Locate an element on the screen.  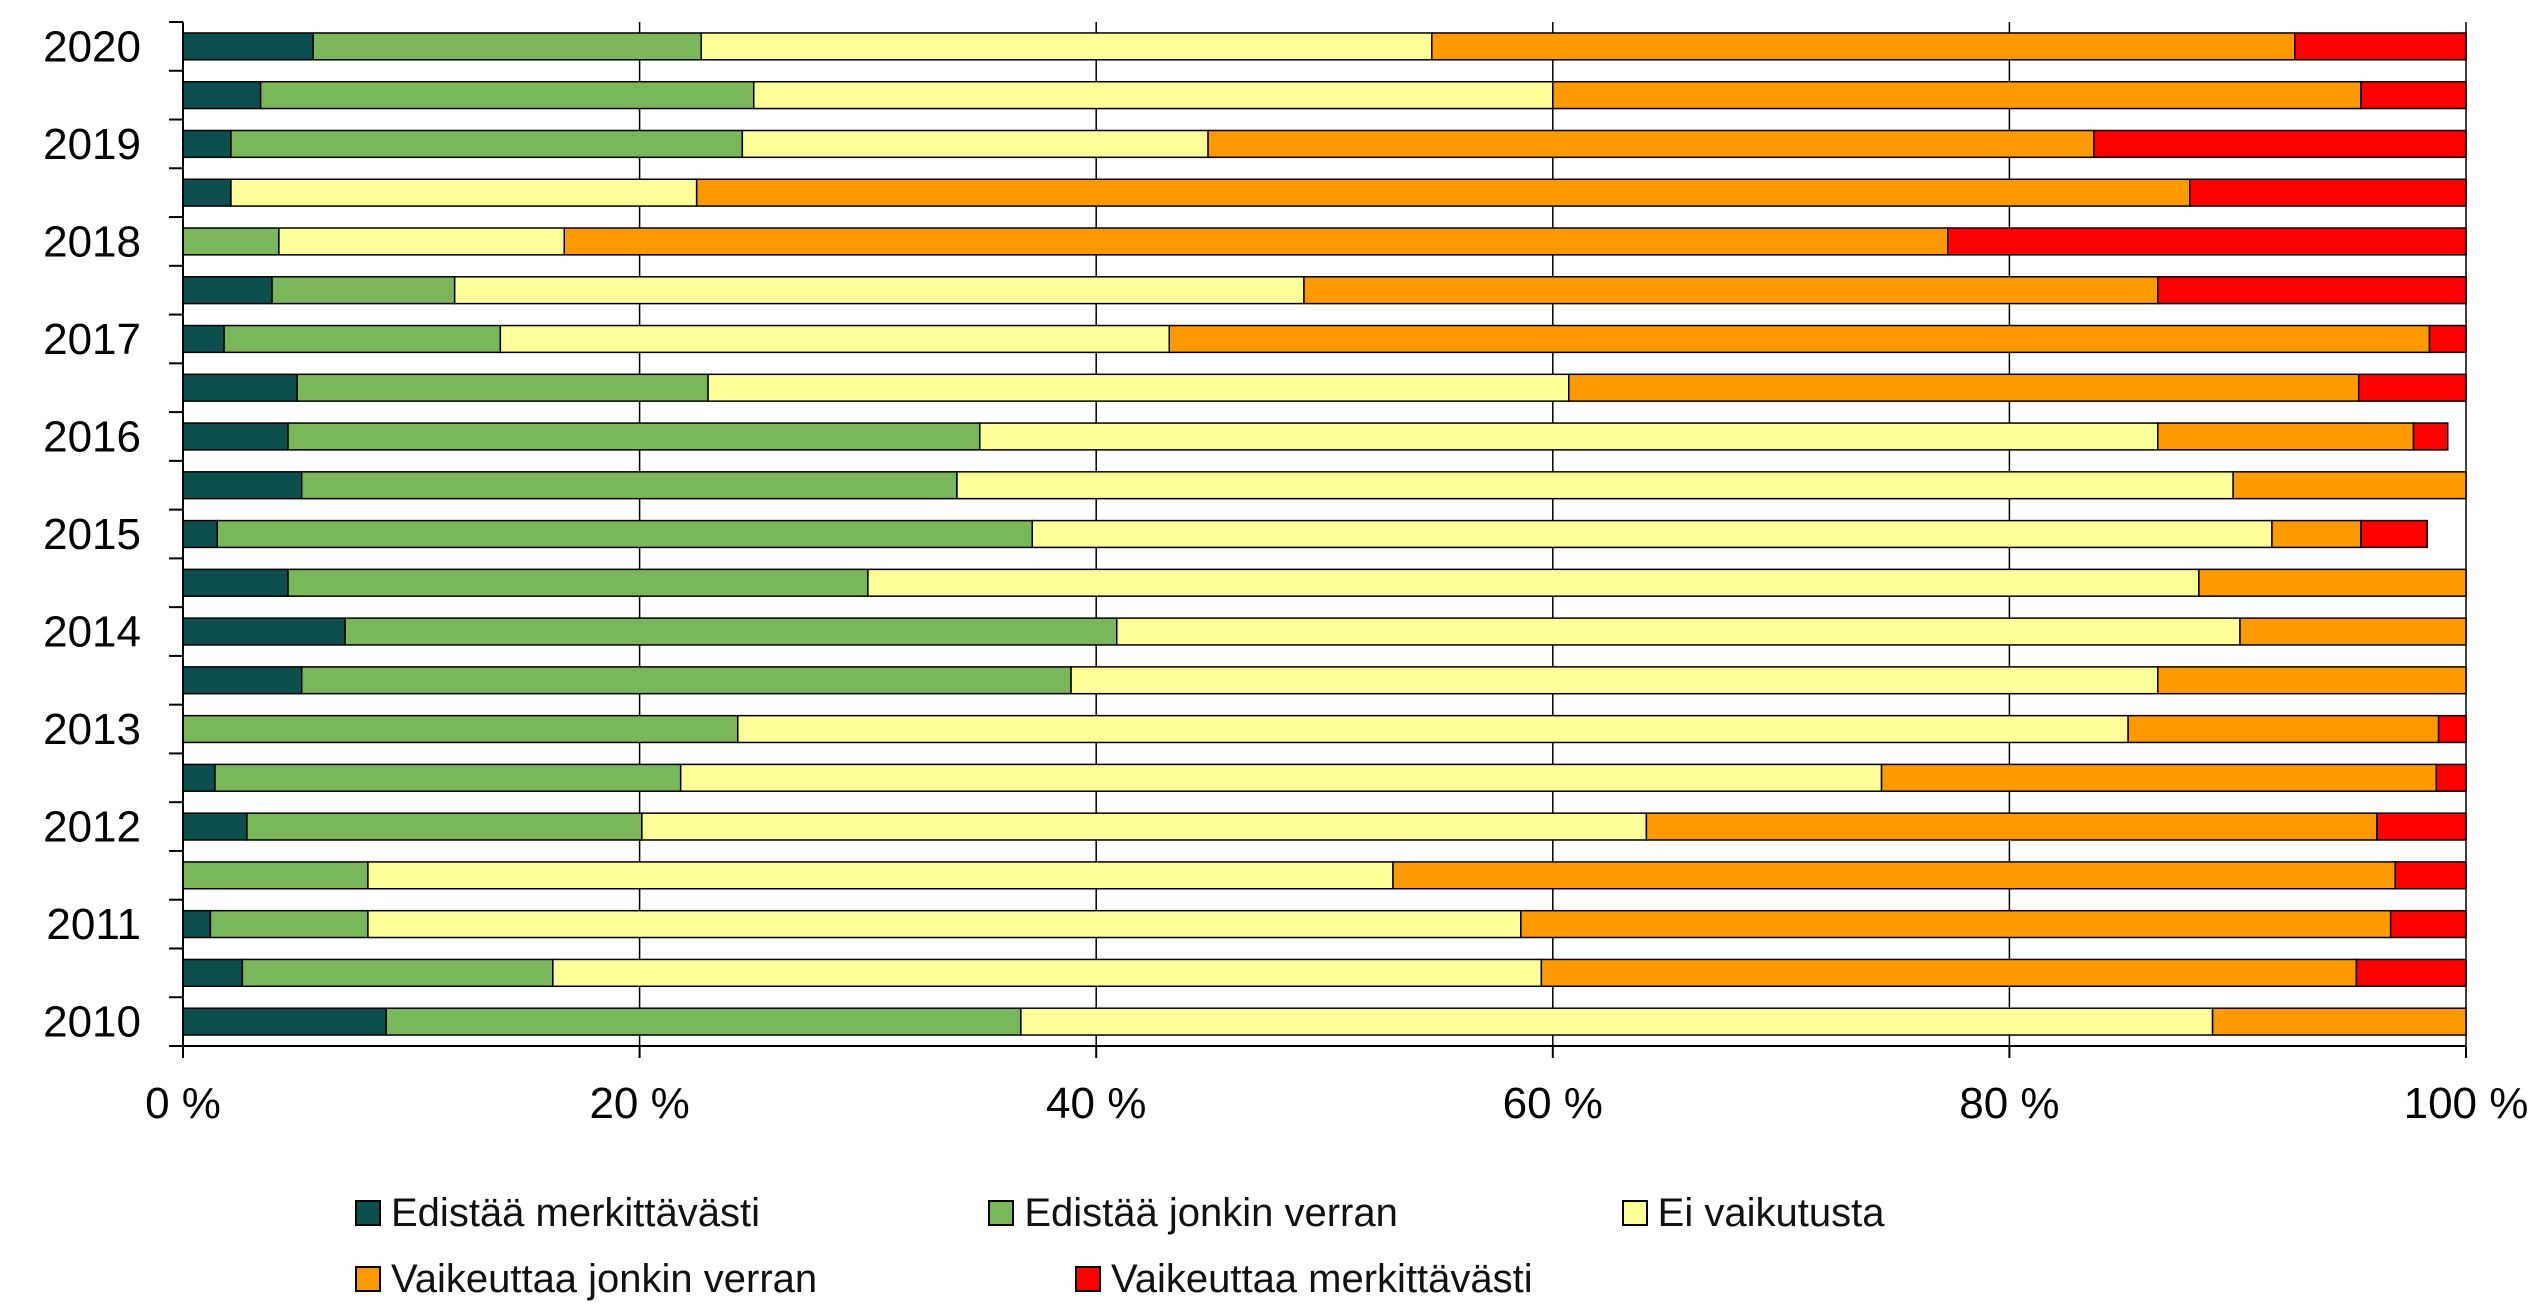
legend-label: Edistää jonkin verran is located at coordinates (1211, 1212).